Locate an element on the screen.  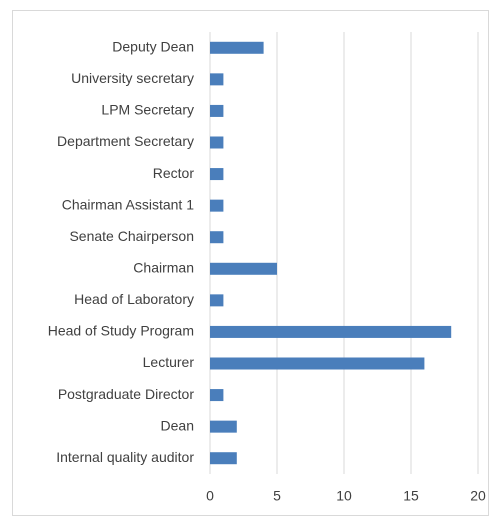
y-tick-label: University secretary is located at coordinates (132, 78).